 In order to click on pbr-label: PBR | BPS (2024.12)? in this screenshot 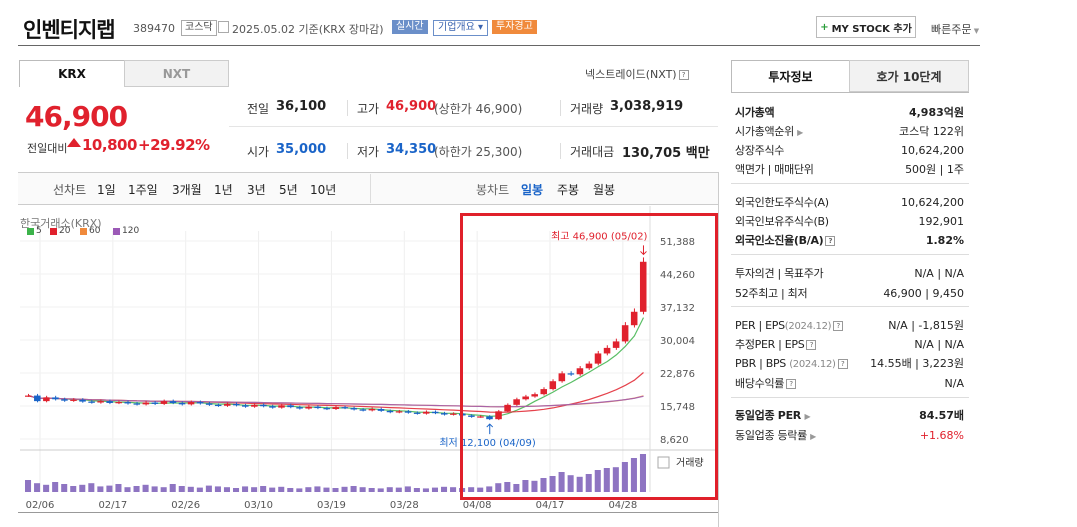, I will do `click(791, 363)`.